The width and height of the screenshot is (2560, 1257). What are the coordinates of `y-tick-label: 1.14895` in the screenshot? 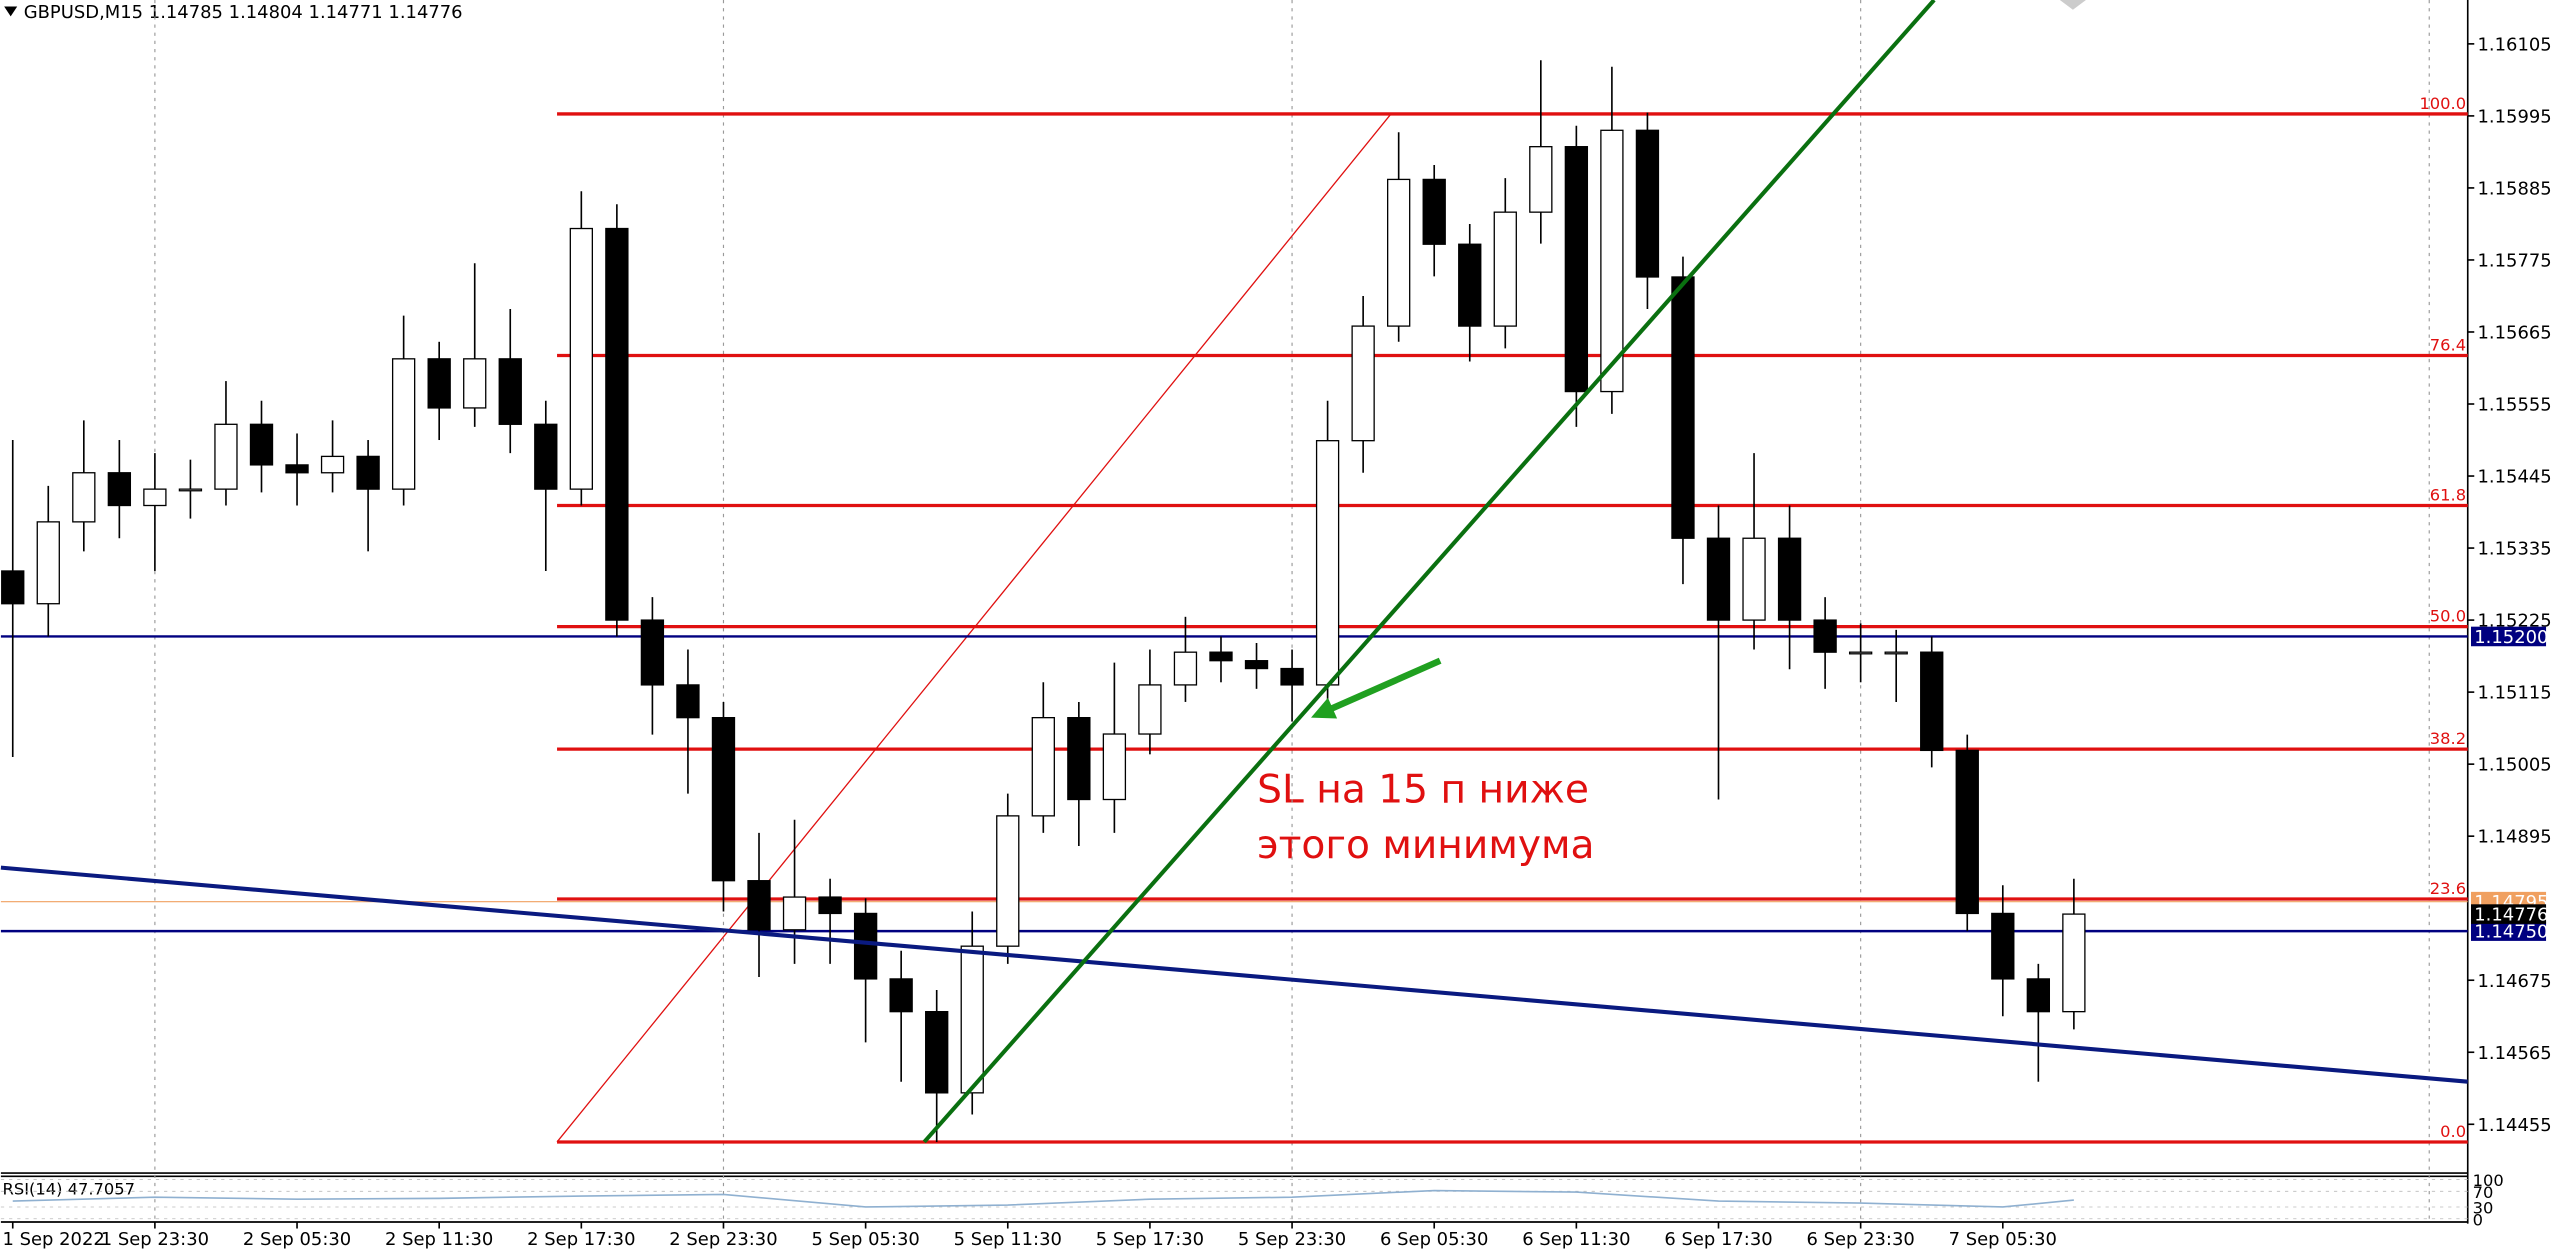 It's located at (2515, 837).